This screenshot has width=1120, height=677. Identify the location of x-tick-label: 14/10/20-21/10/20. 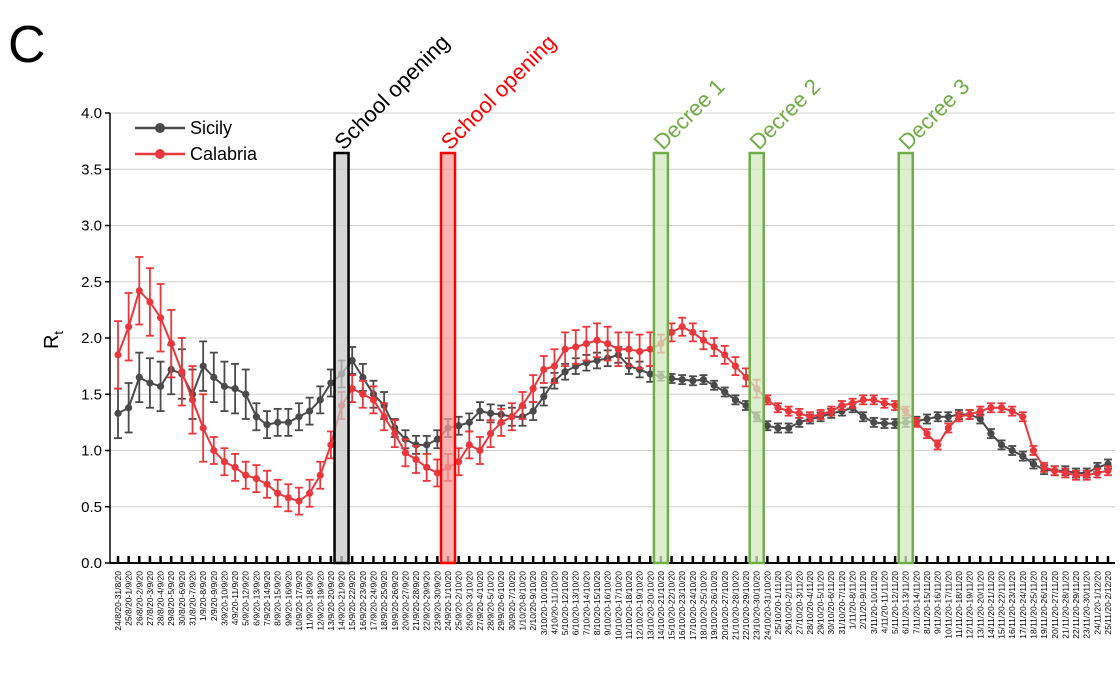
(661, 605).